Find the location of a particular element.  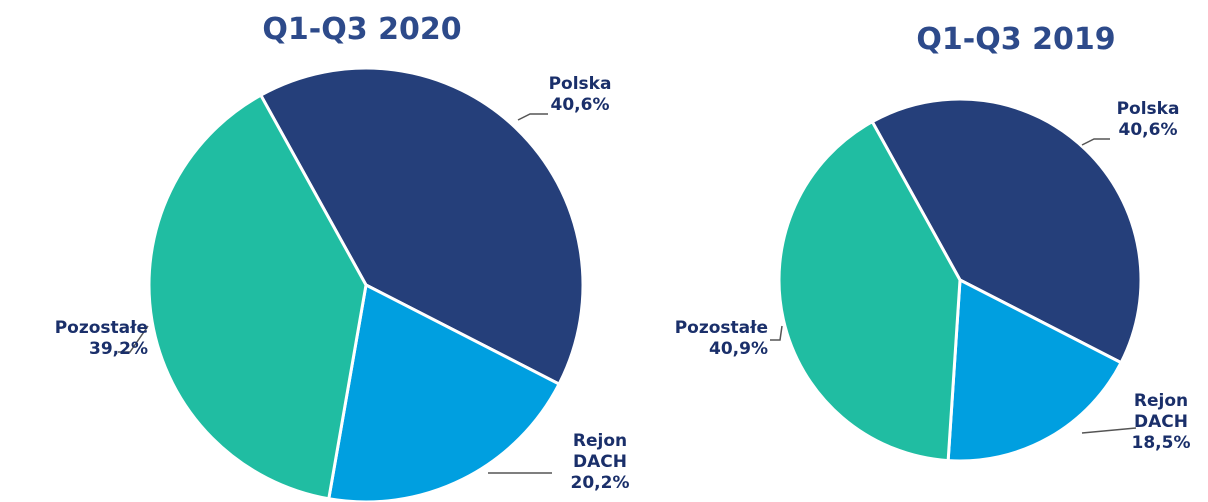

value-label: 20,2% is located at coordinates (600, 483).